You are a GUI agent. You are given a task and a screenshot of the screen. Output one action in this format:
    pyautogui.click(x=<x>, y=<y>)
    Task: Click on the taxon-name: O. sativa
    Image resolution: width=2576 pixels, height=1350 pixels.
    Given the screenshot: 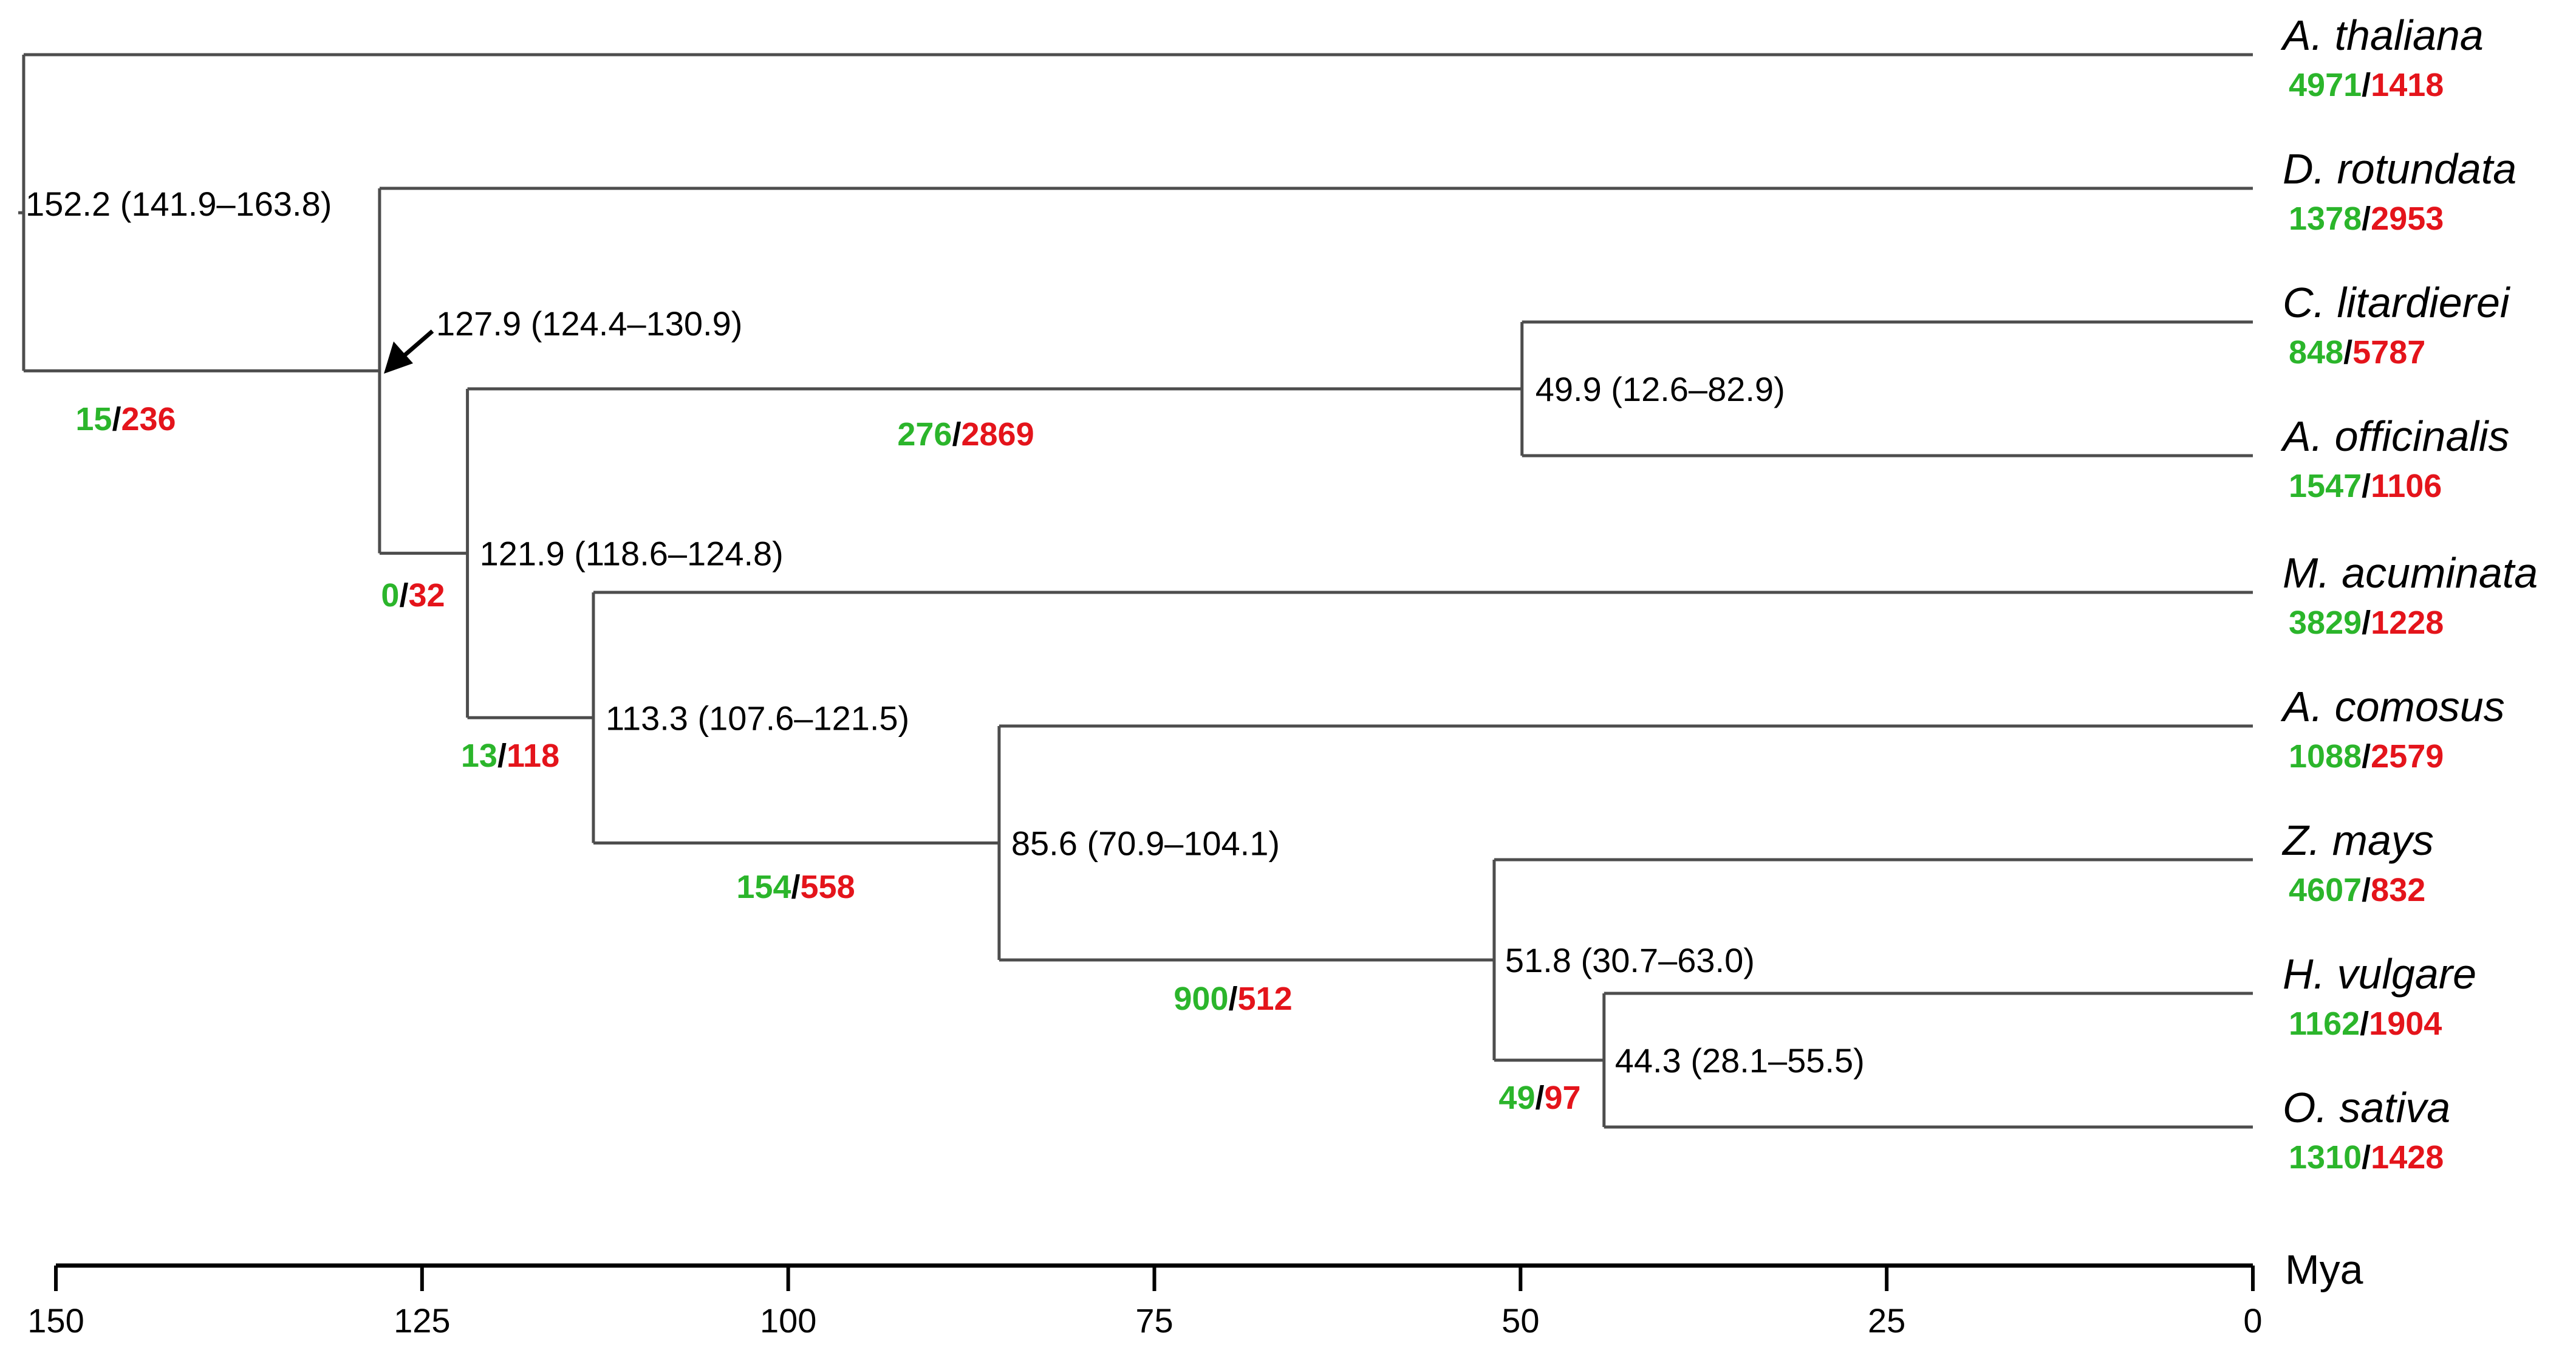 What is the action you would take?
    pyautogui.click(x=2366, y=1107)
    